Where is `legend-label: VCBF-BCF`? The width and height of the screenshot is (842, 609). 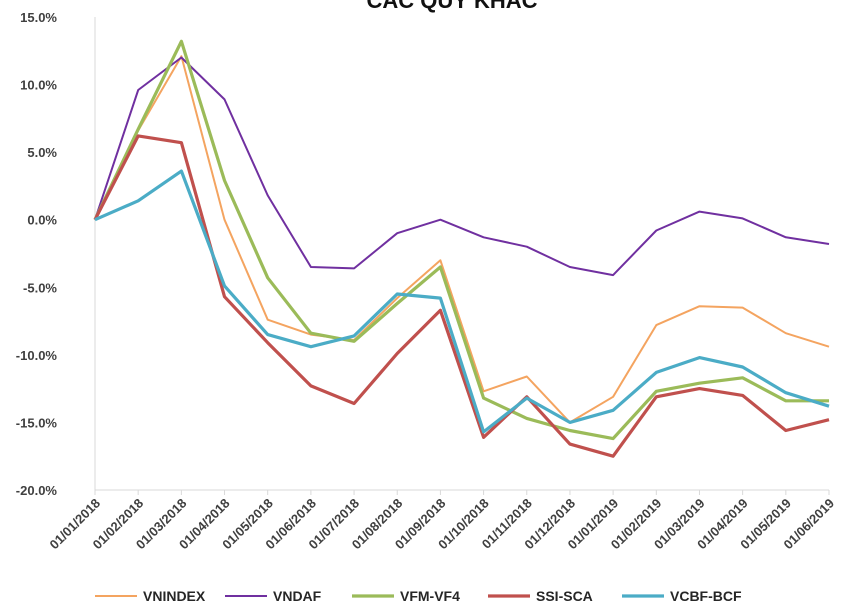
legend-label: VCBF-BCF is located at coordinates (706, 596).